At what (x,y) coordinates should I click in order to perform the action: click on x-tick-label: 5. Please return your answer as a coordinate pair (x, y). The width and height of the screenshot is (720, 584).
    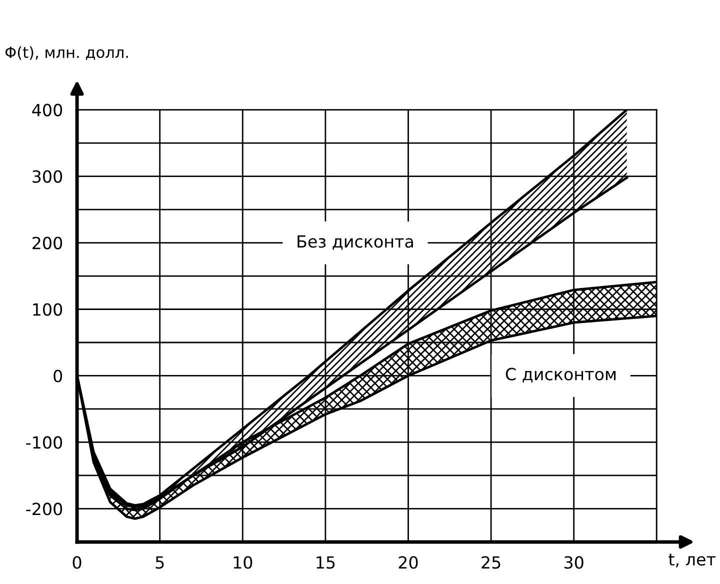
    Looking at the image, I should click on (160, 562).